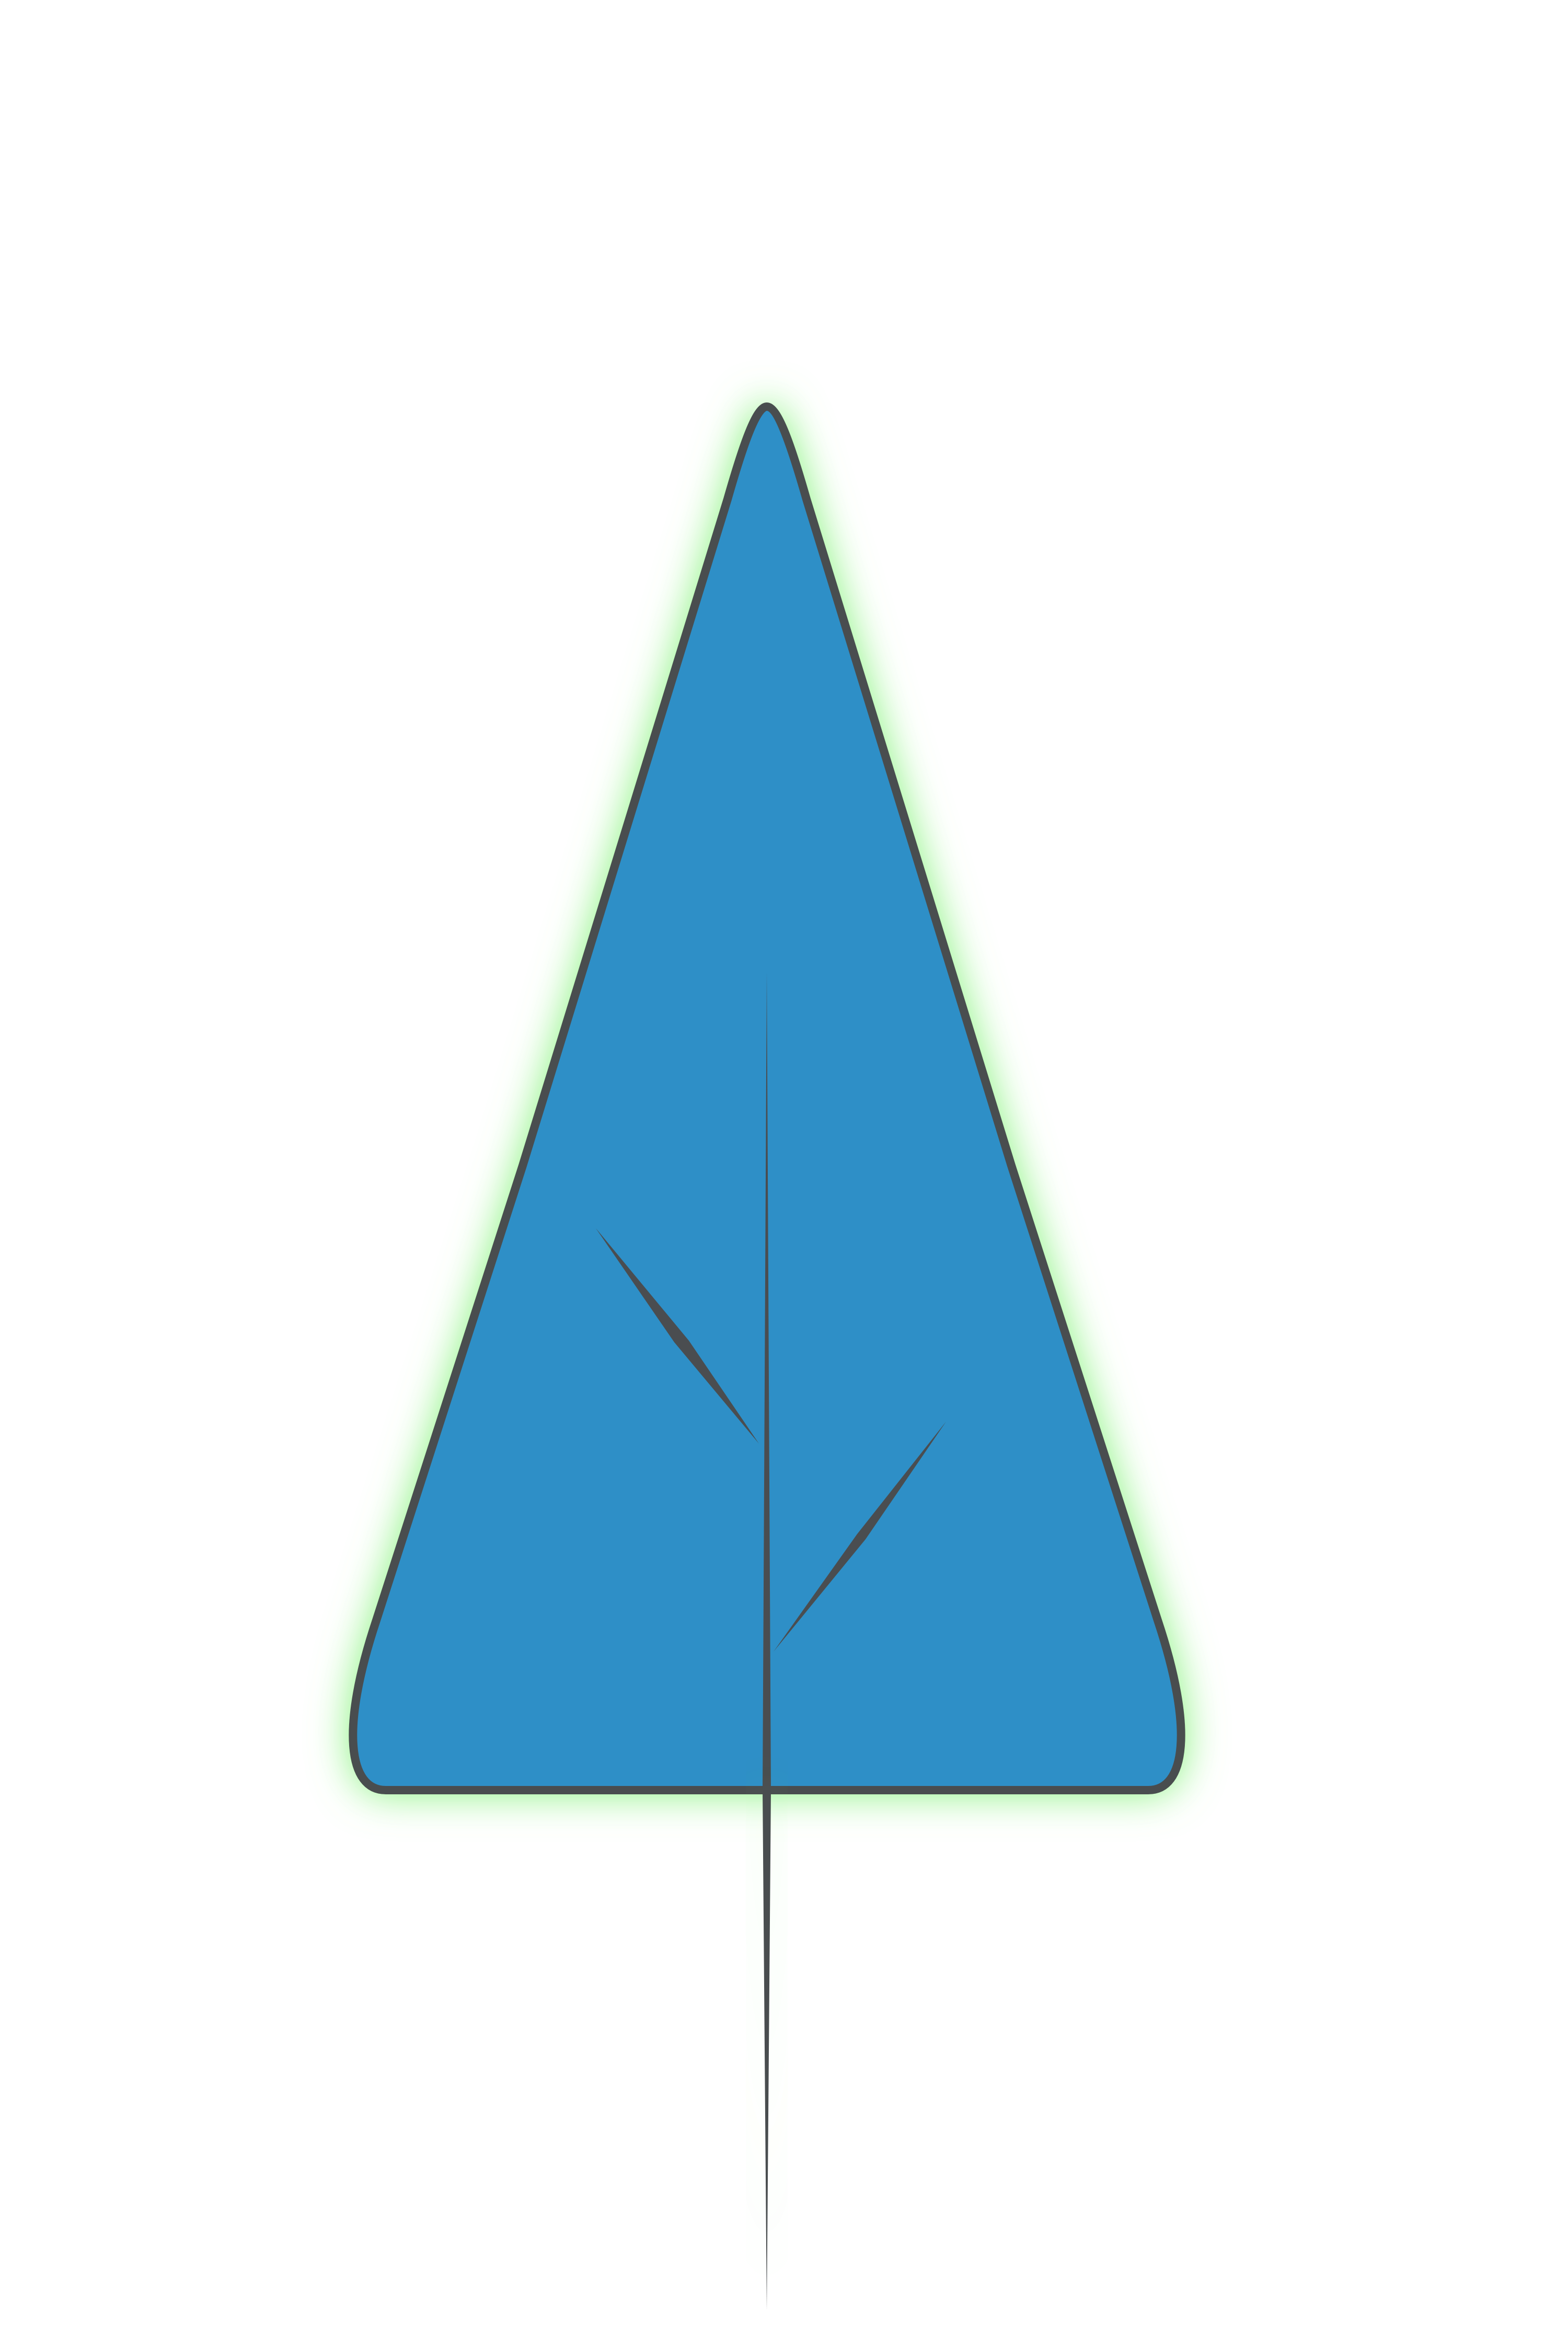 Image resolution: width=1568 pixels, height=2352 pixels. I want to click on tree-branch-left, so click(677, 1336).